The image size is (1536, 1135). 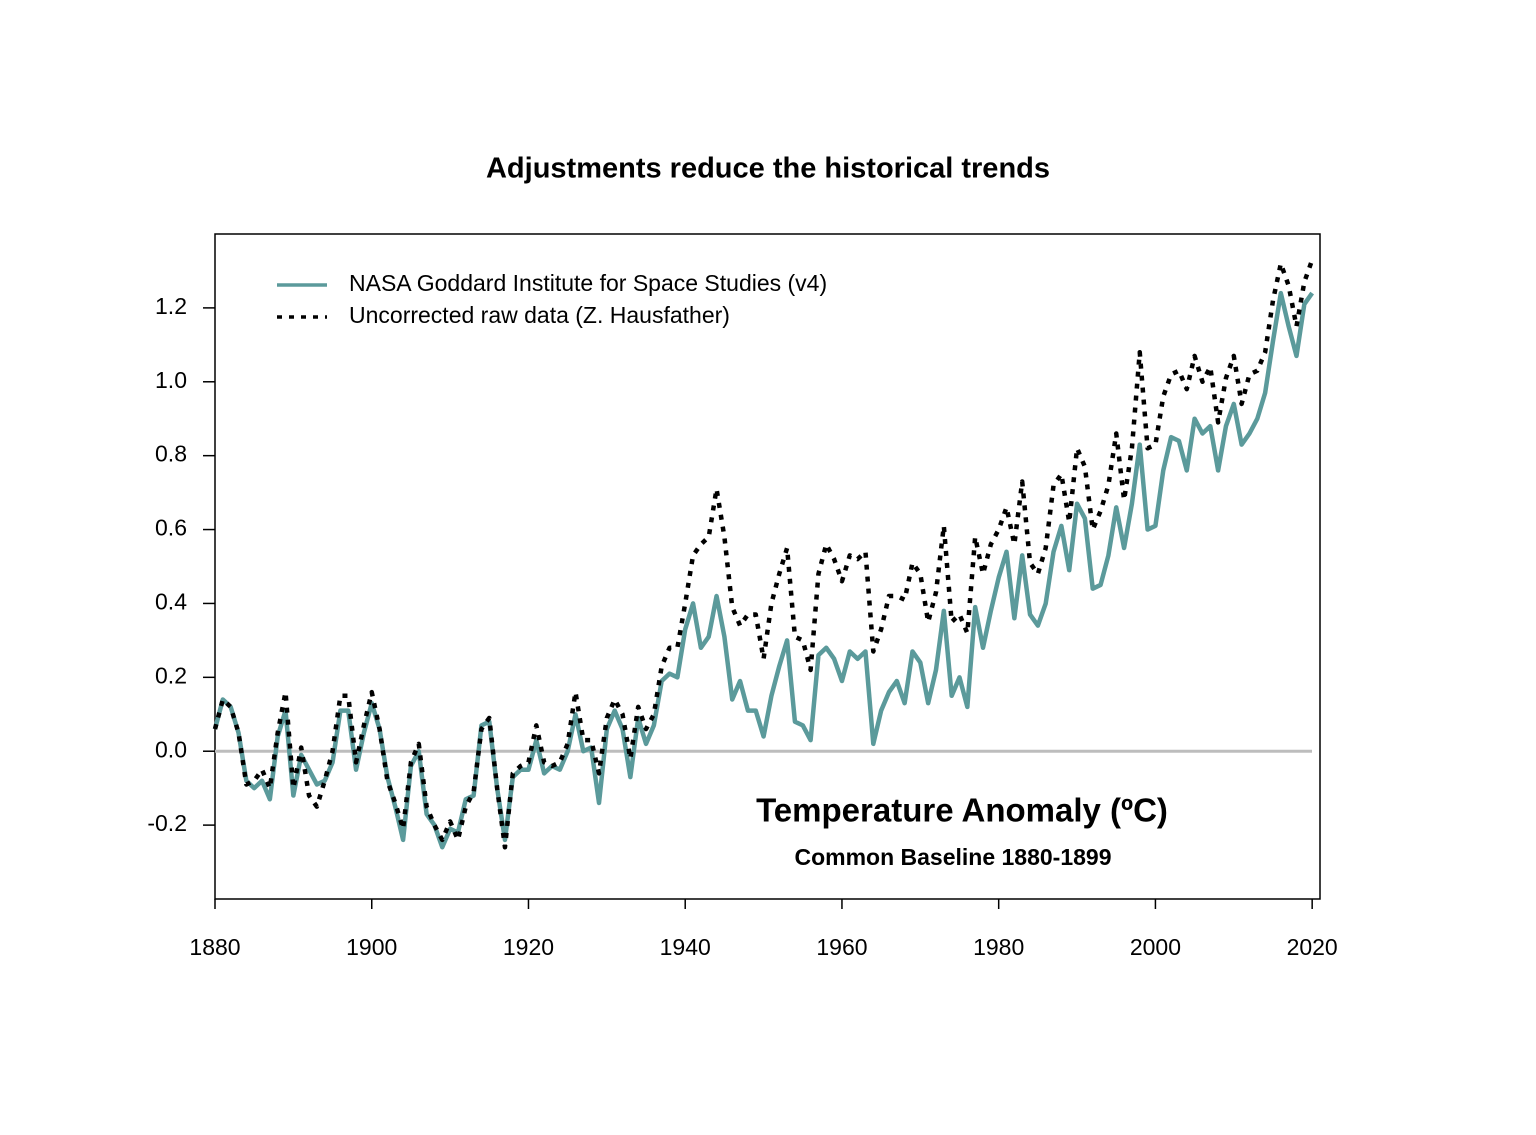 What do you see at coordinates (171, 749) in the screenshot?
I see `y-tick-label: 0.0` at bounding box center [171, 749].